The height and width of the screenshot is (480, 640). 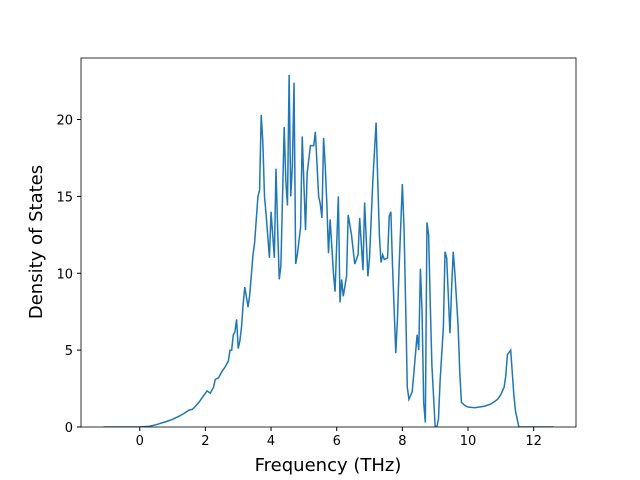 I want to click on y-tick-label: 20, so click(x=64, y=121).